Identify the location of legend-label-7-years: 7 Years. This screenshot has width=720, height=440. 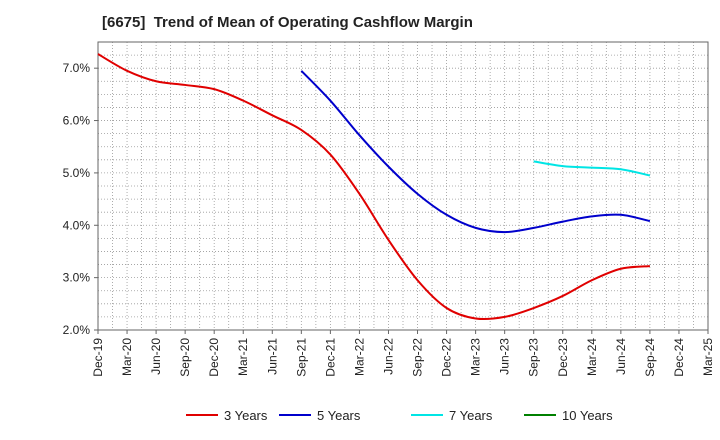
(471, 415).